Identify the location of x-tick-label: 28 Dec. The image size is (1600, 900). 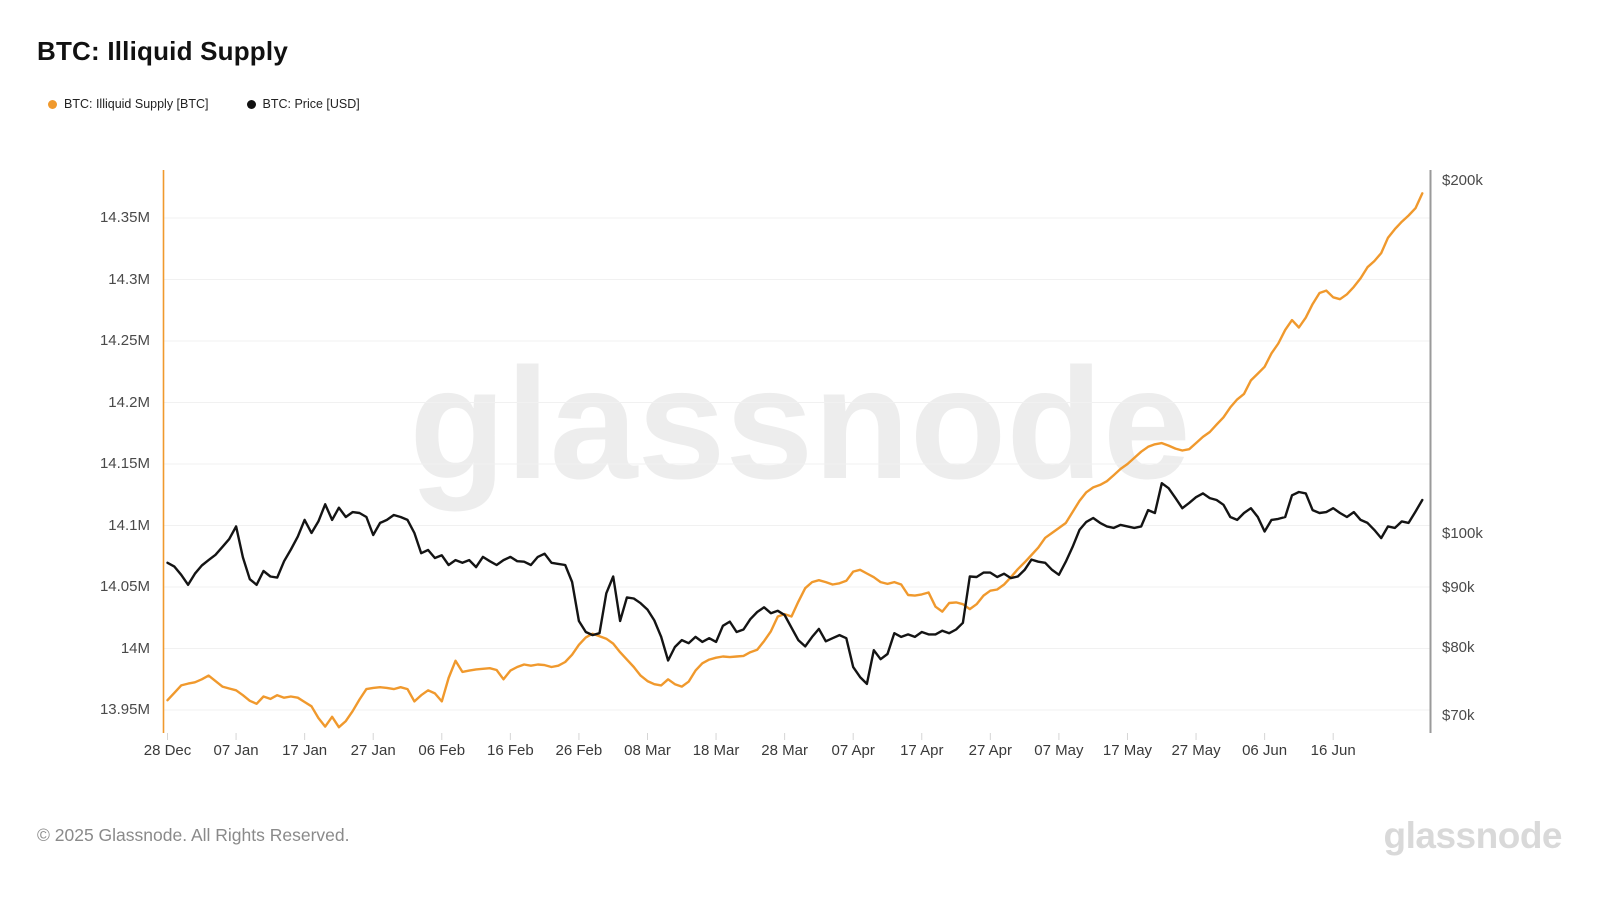
(167, 750).